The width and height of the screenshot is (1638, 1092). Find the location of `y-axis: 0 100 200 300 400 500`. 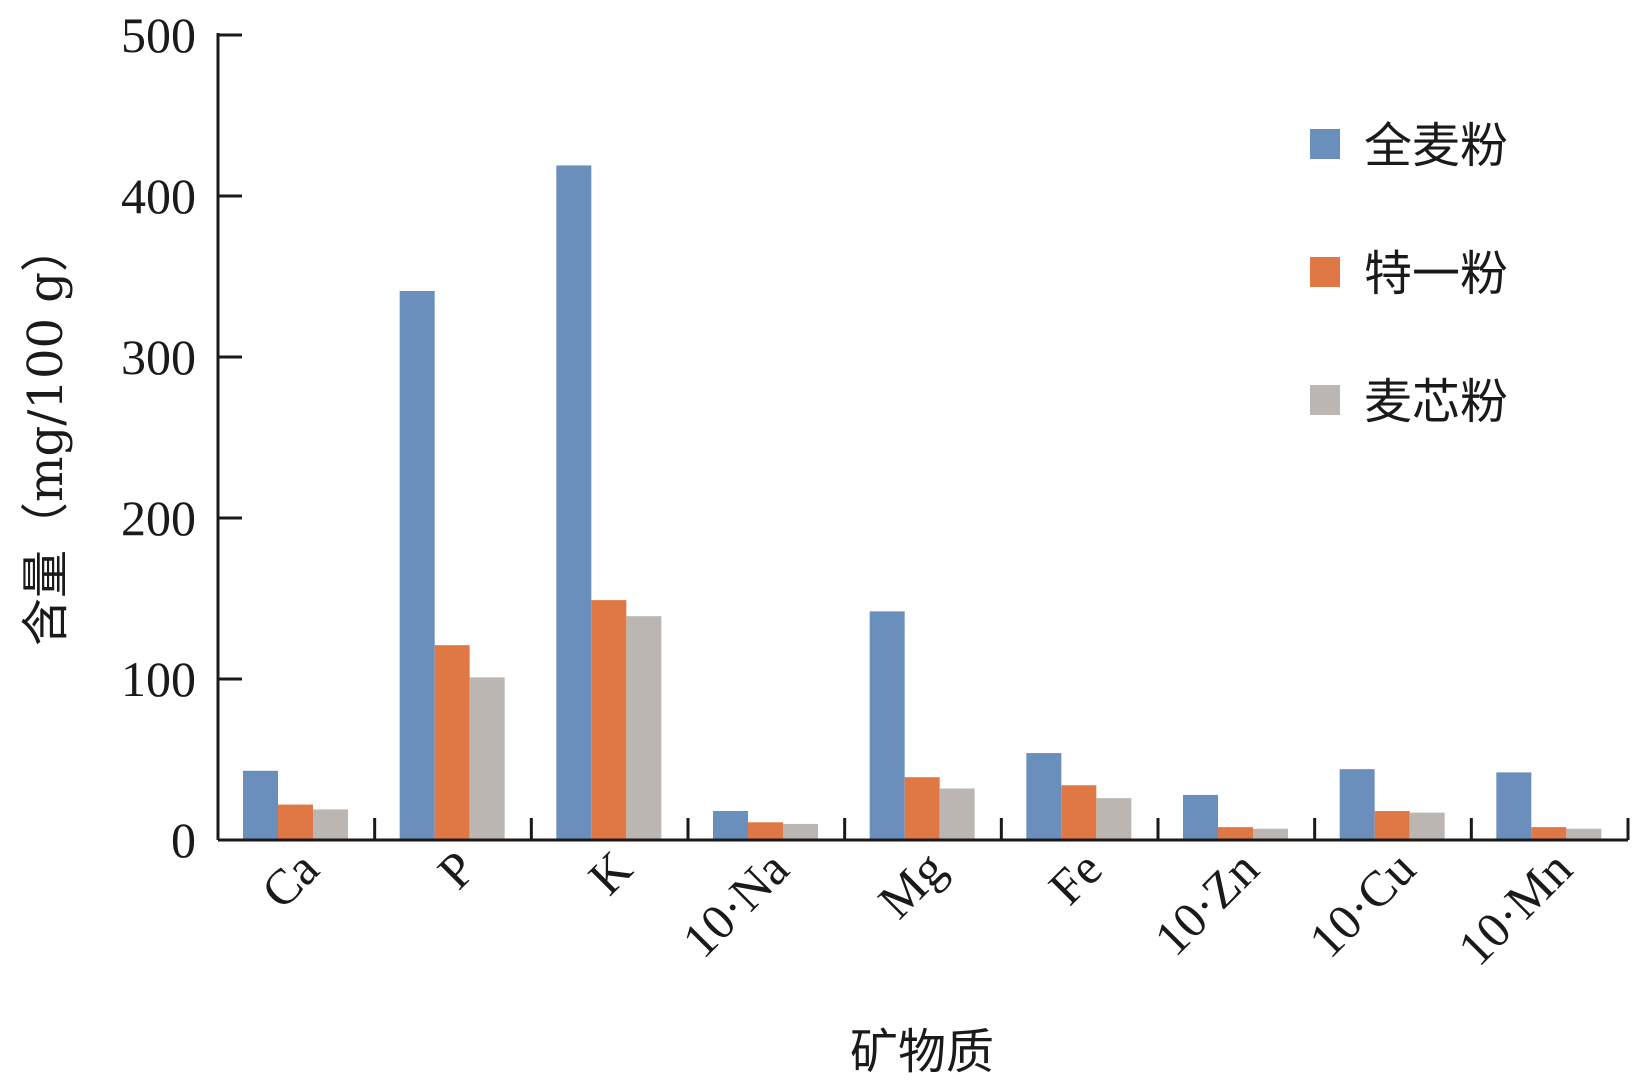

y-axis: 0 100 200 300 400 500 is located at coordinates (181, 437).